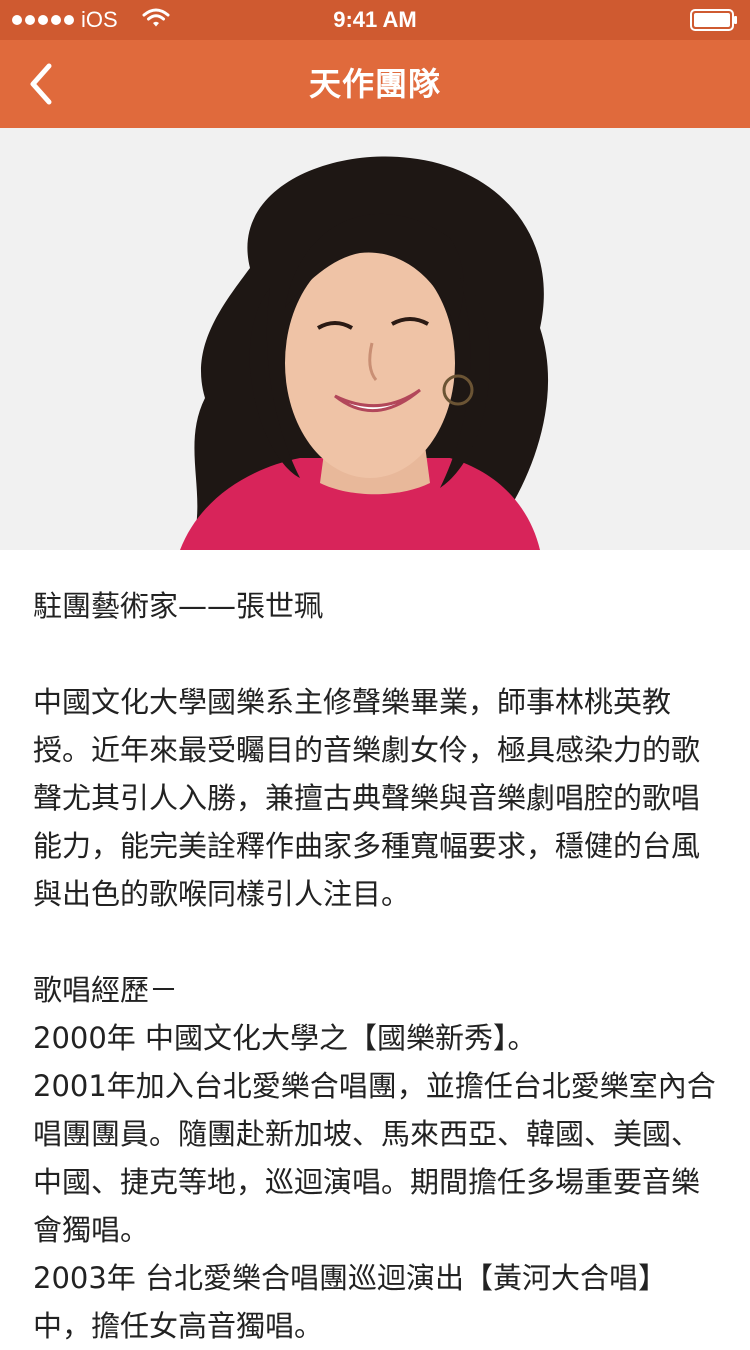 The image size is (750, 1350). What do you see at coordinates (106, 990) in the screenshot?
I see `history-title: 歌唱經歷－` at bounding box center [106, 990].